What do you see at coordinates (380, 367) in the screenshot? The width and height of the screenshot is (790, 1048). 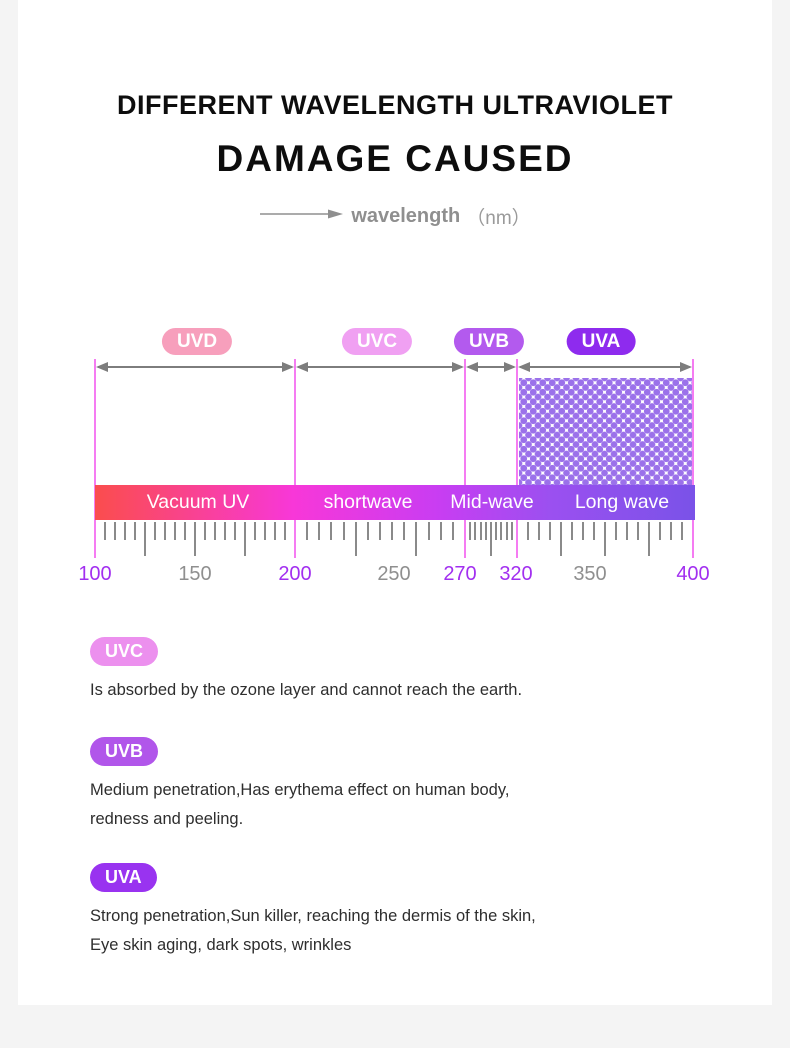 I see `range-arrow-uvc` at bounding box center [380, 367].